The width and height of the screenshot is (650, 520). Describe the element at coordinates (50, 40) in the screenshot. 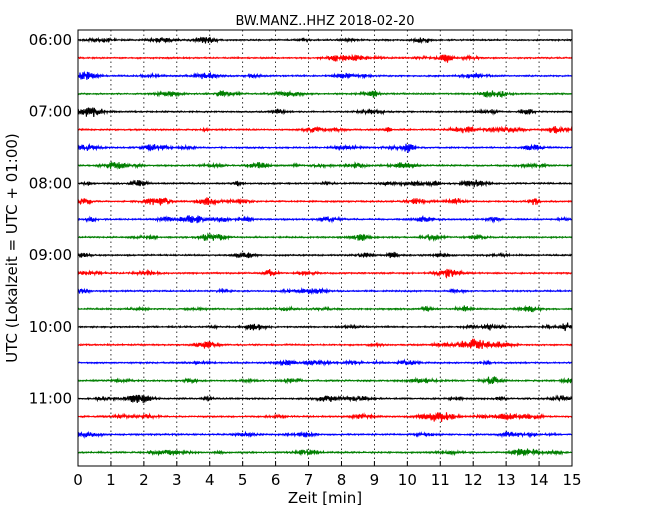

I see `y-tick-label: 06:00` at that location.